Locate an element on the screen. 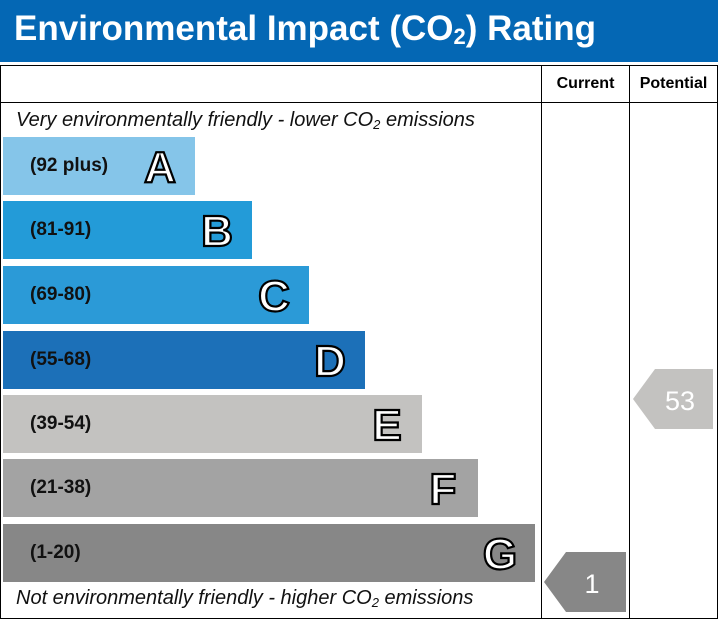 The height and width of the screenshot is (619, 718). band-letter: F is located at coordinates (442, 489).